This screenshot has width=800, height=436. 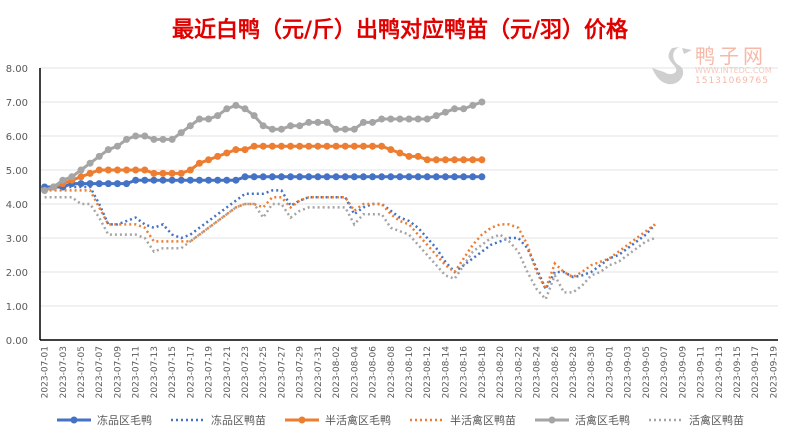 What do you see at coordinates (17, 69) in the screenshot?
I see `y-tick-label: 8.00` at bounding box center [17, 69].